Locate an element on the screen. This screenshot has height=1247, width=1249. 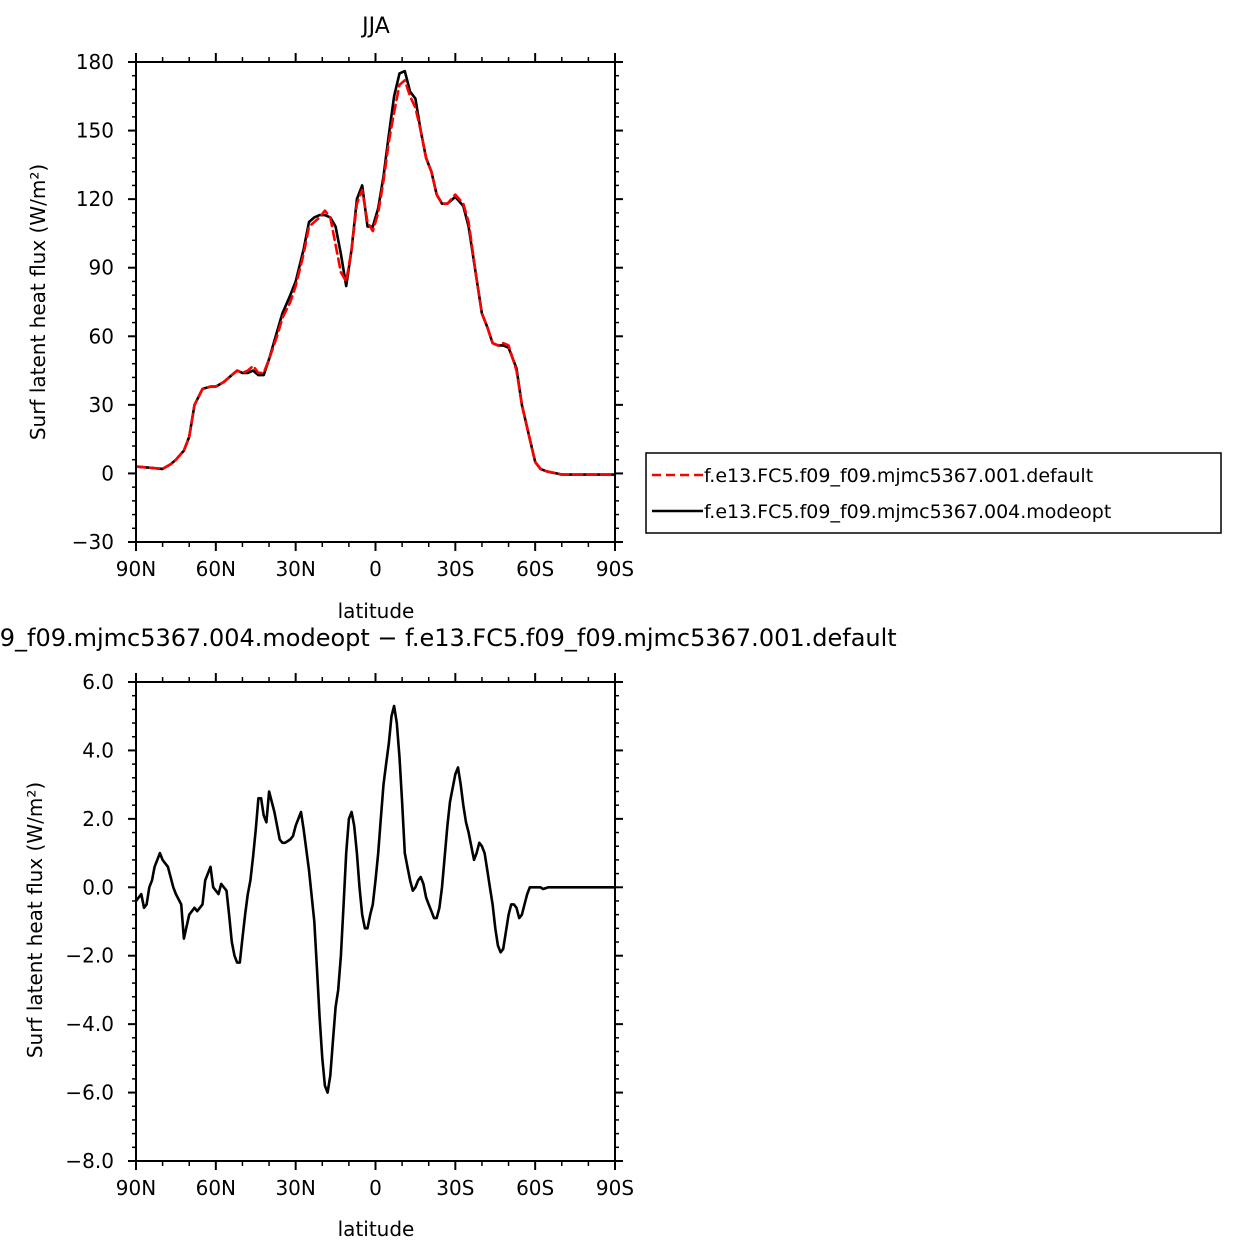
bottom-series-group is located at coordinates (375, 899).